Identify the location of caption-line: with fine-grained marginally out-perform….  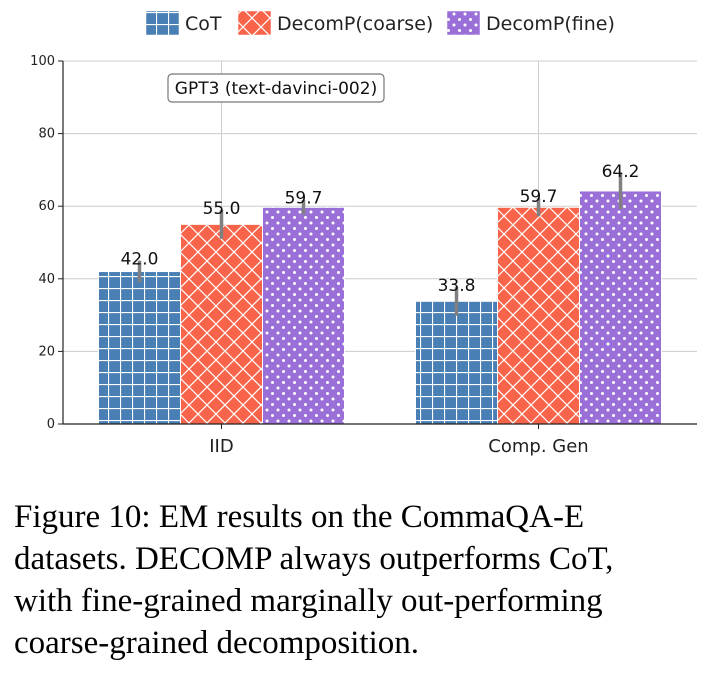
(308, 601).